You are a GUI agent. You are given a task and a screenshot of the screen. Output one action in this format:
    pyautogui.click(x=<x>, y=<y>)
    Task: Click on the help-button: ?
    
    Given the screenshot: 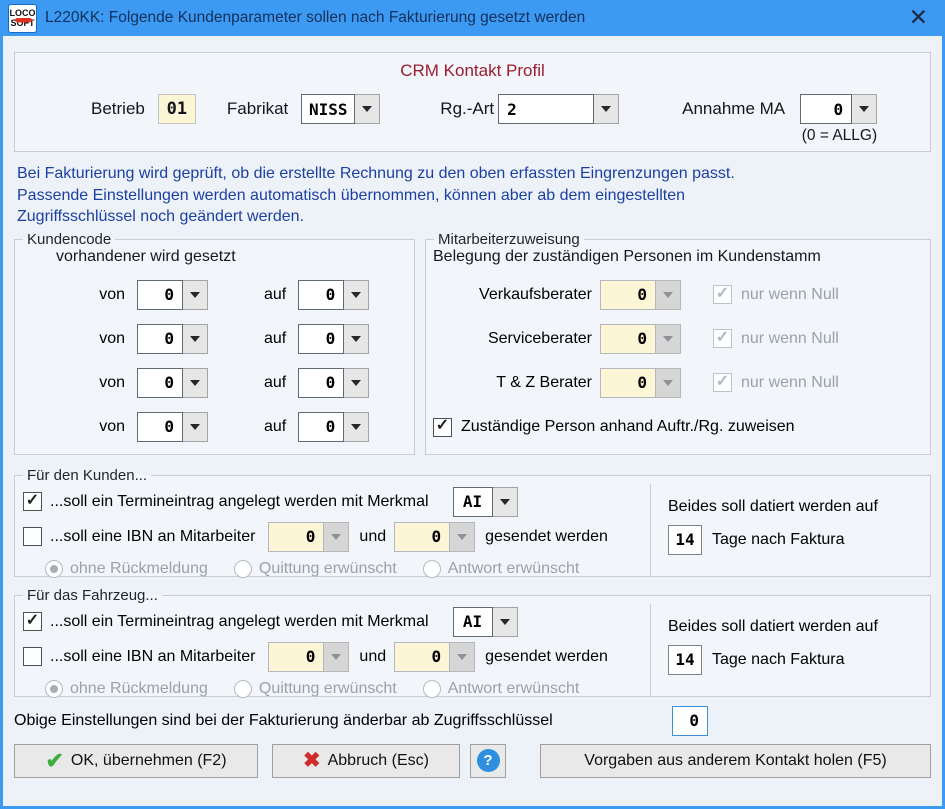 What is the action you would take?
    pyautogui.click(x=488, y=760)
    